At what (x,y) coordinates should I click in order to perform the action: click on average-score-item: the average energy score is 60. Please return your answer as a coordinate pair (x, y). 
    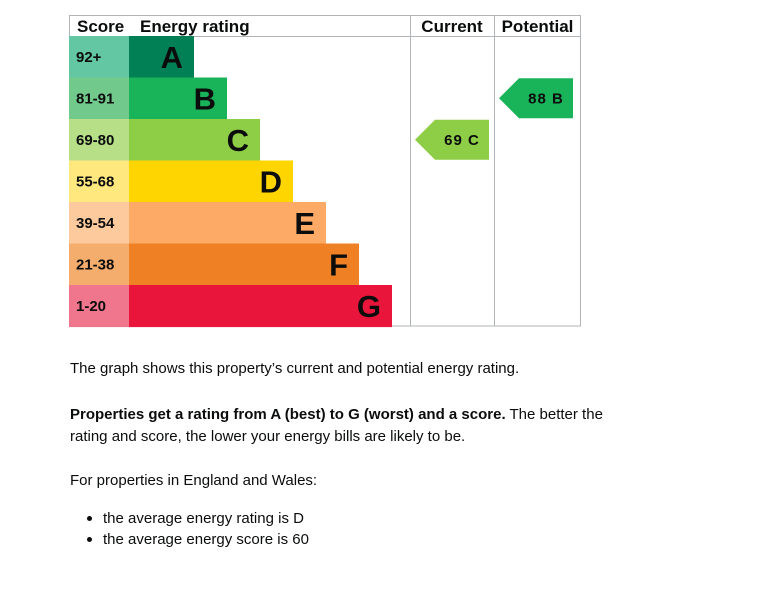
    Looking at the image, I should click on (189, 539).